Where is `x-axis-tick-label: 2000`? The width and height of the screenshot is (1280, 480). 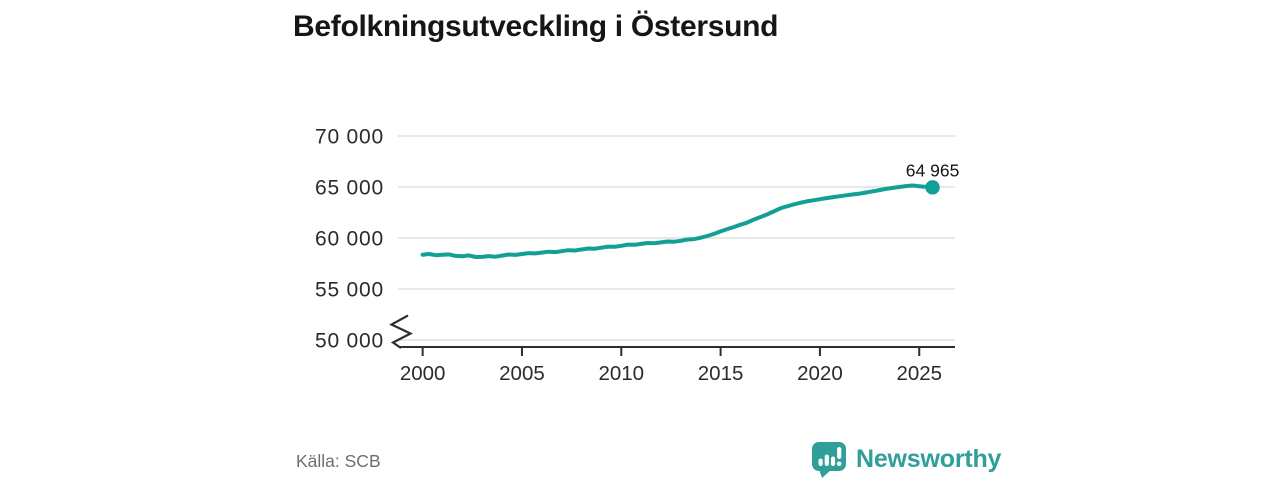
x-axis-tick-label: 2000 is located at coordinates (423, 373).